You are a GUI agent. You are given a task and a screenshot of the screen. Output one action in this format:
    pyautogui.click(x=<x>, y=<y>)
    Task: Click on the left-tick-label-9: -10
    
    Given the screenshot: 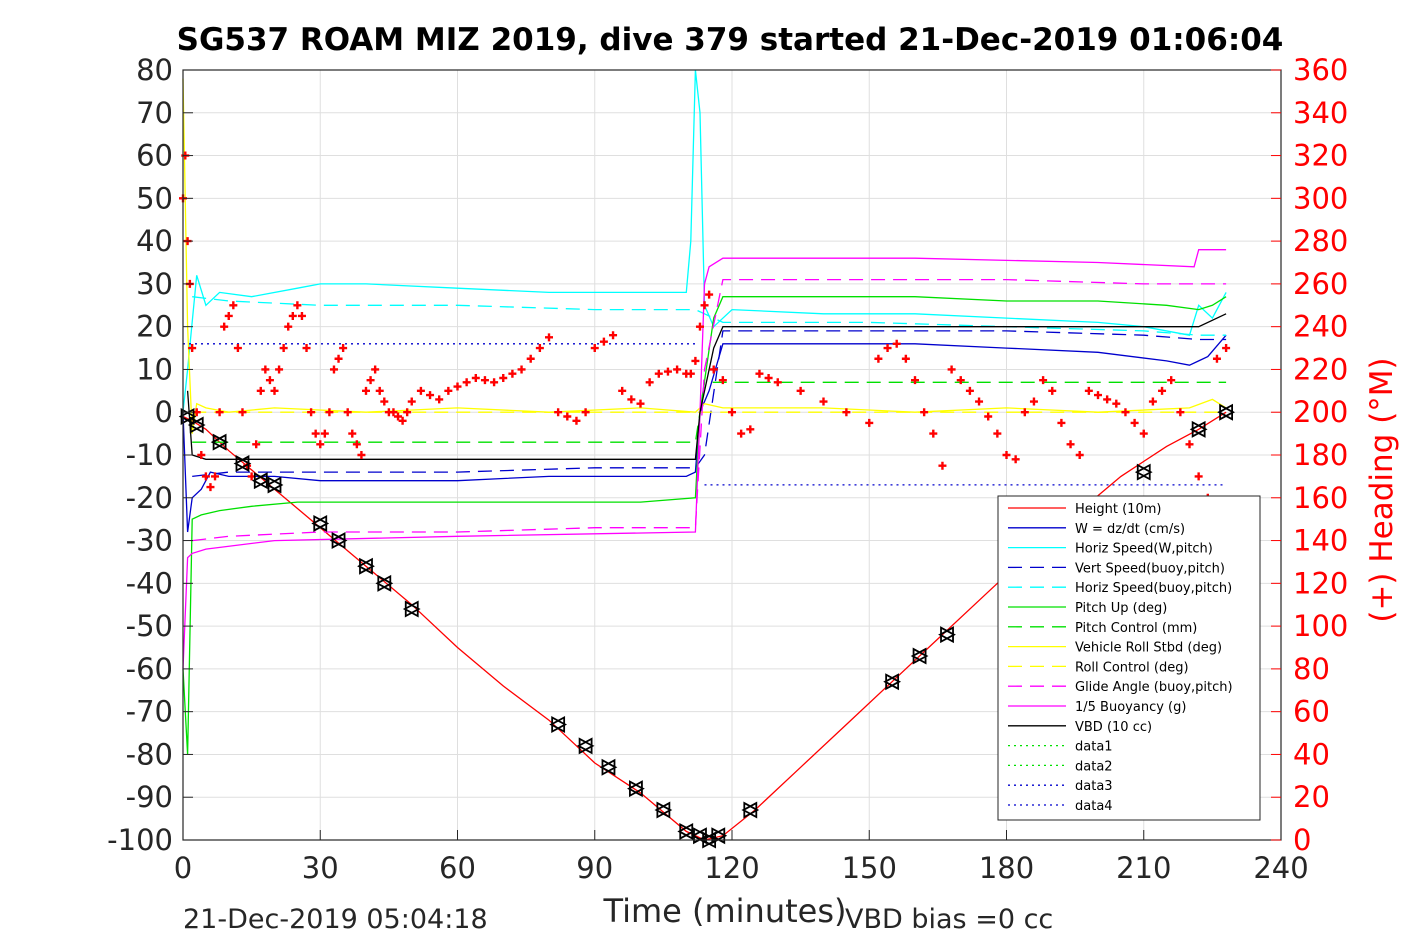 What is the action you would take?
    pyautogui.click(x=149, y=455)
    